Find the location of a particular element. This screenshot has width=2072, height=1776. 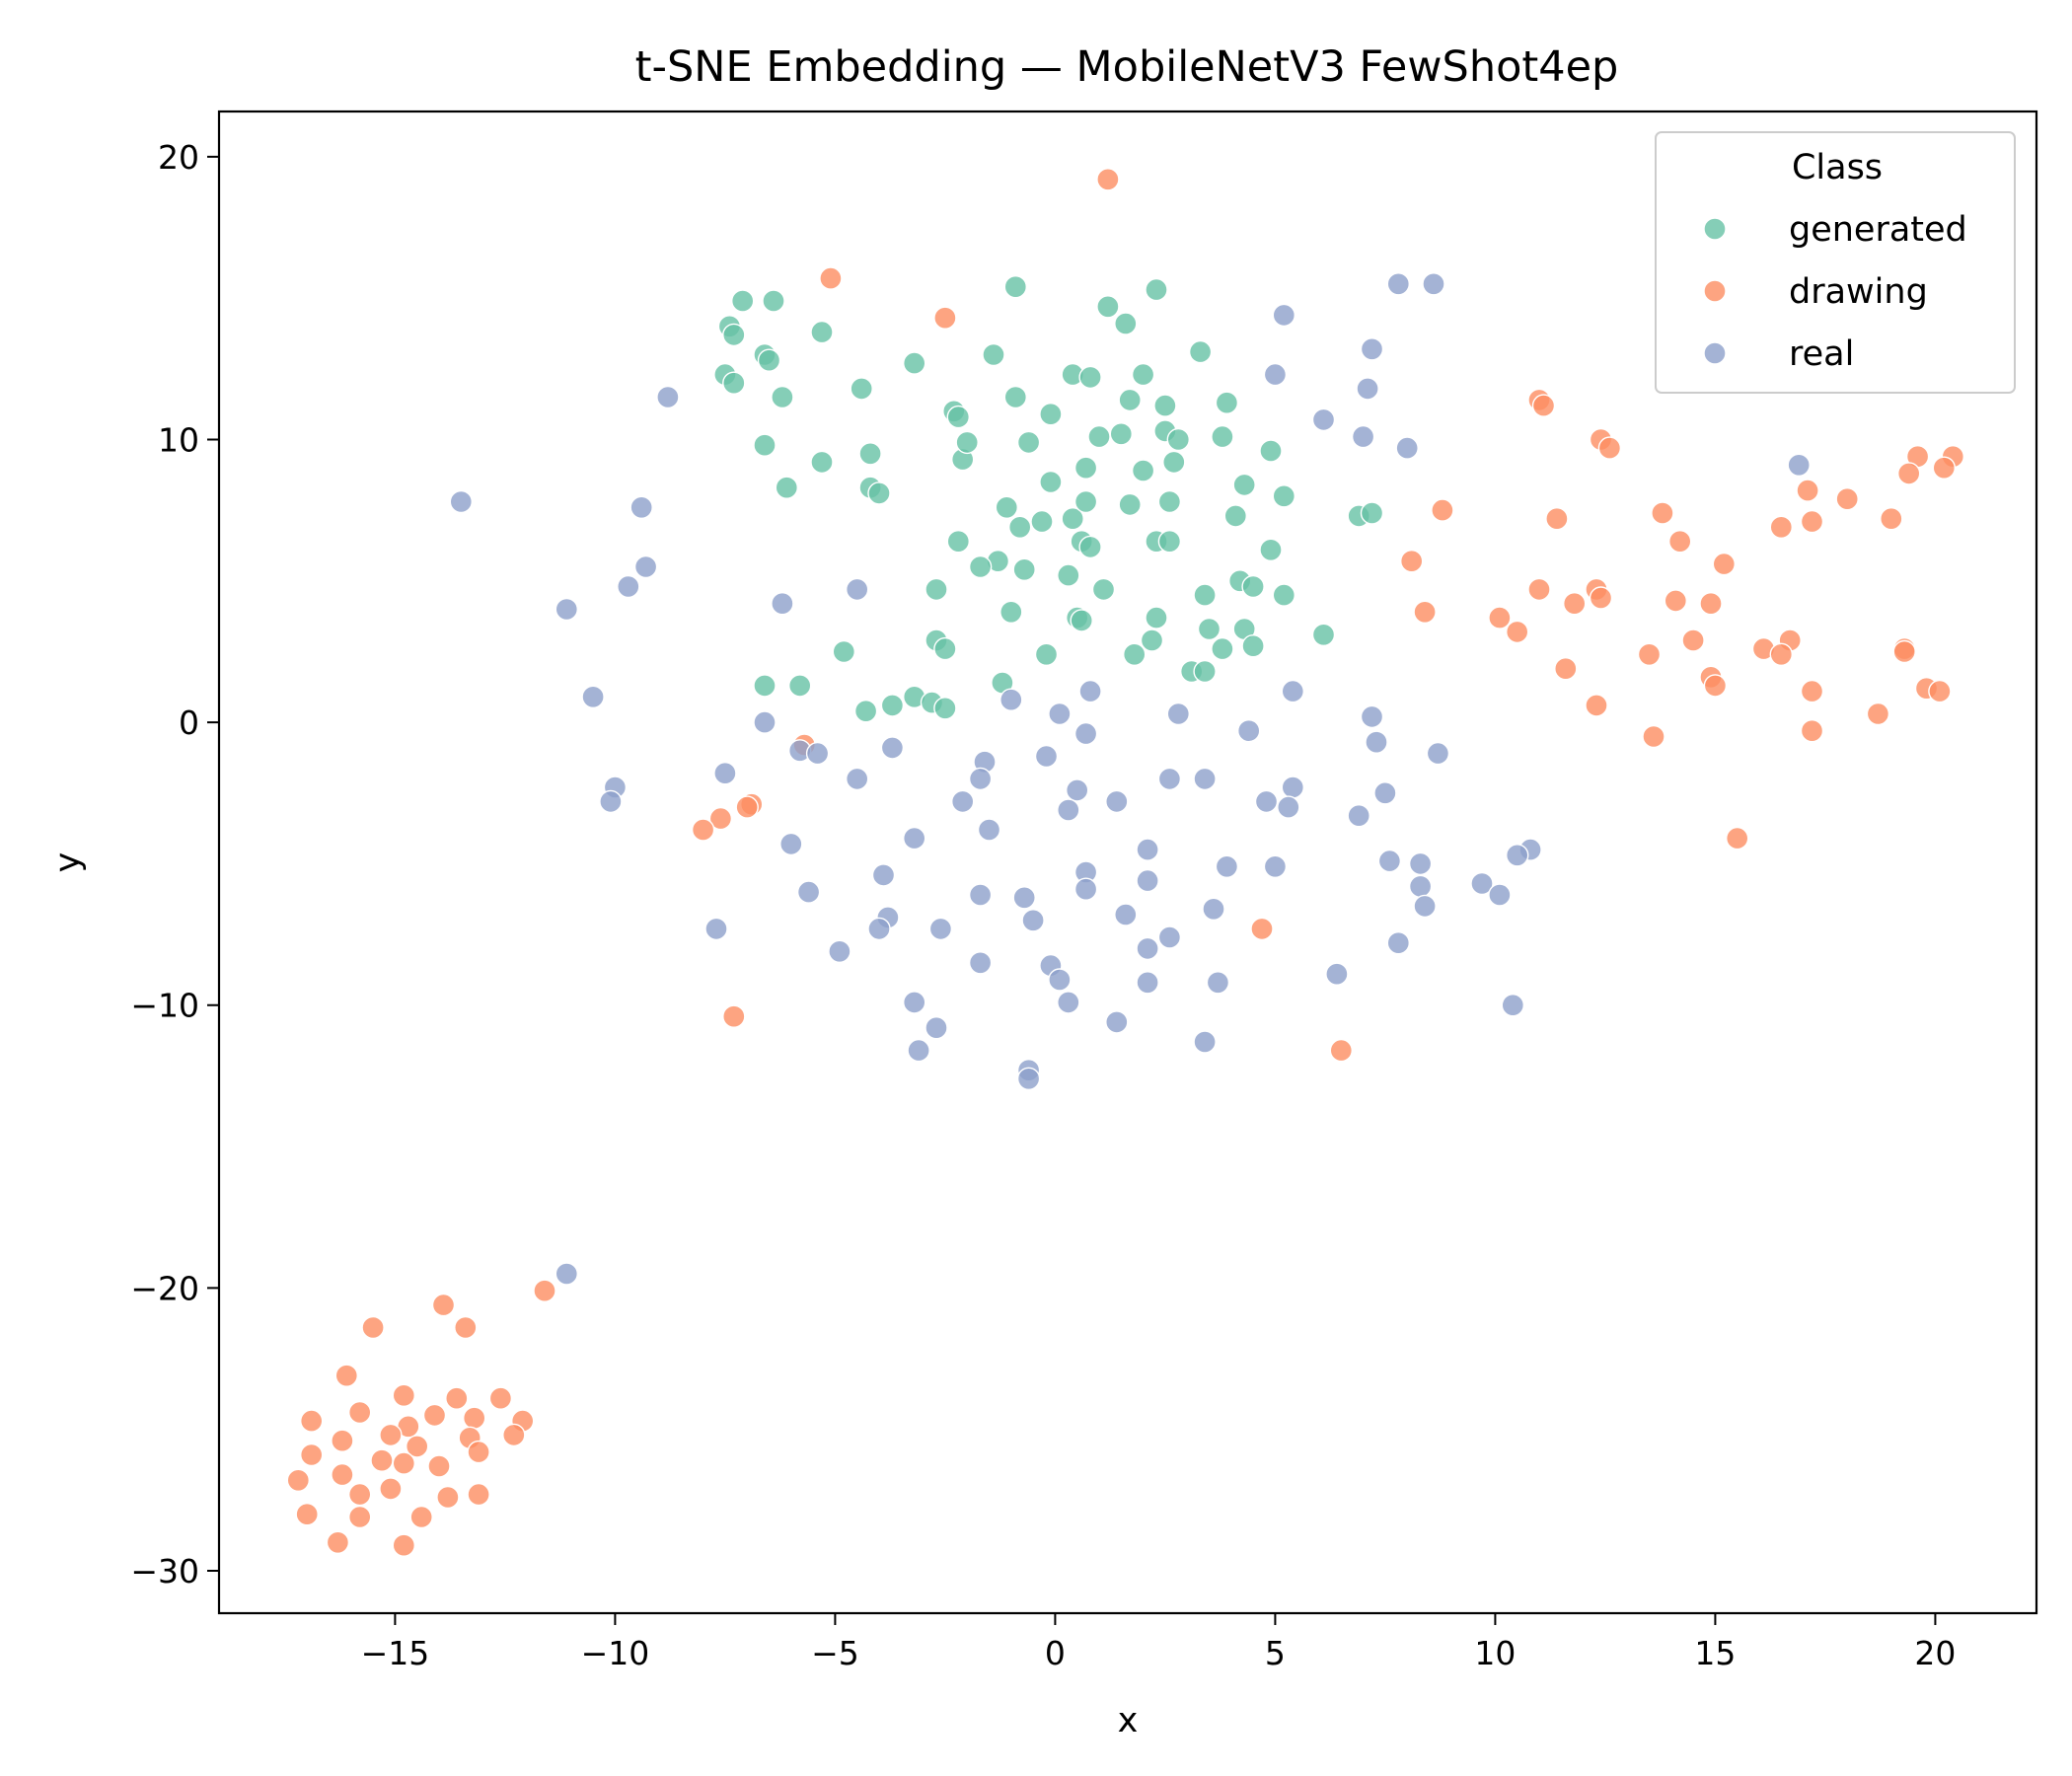

y-tick-label: 20 is located at coordinates (179, 157).